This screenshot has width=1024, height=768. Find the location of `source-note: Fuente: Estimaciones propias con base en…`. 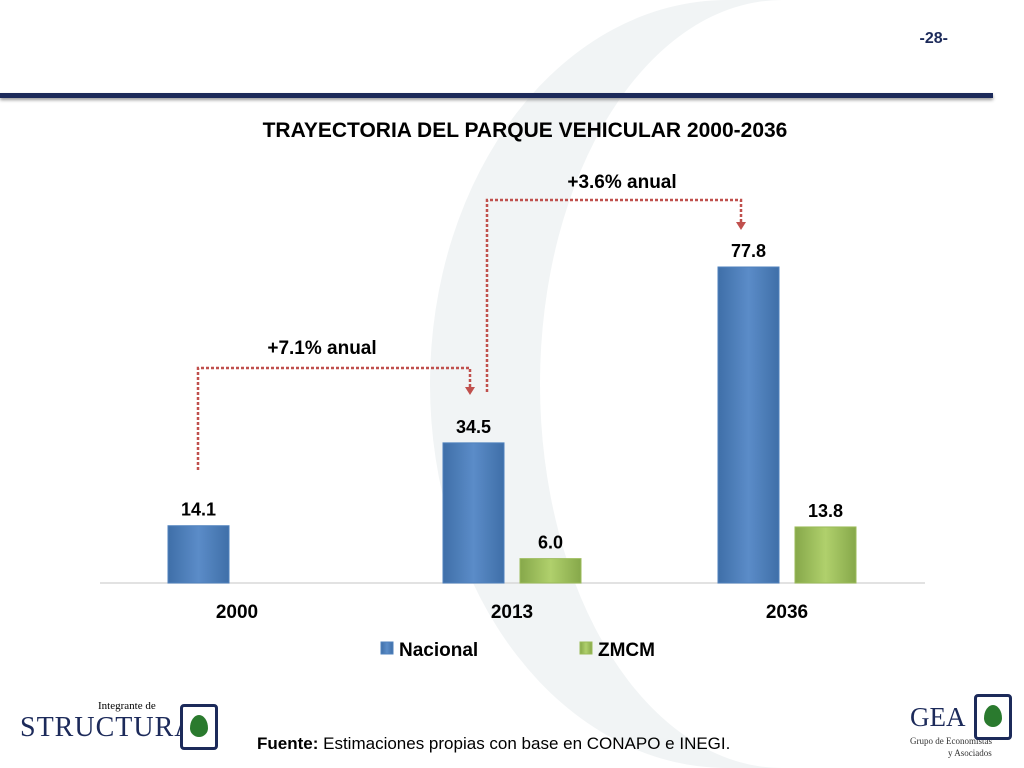

source-note: Fuente: Estimaciones propias con base en… is located at coordinates (493, 744).